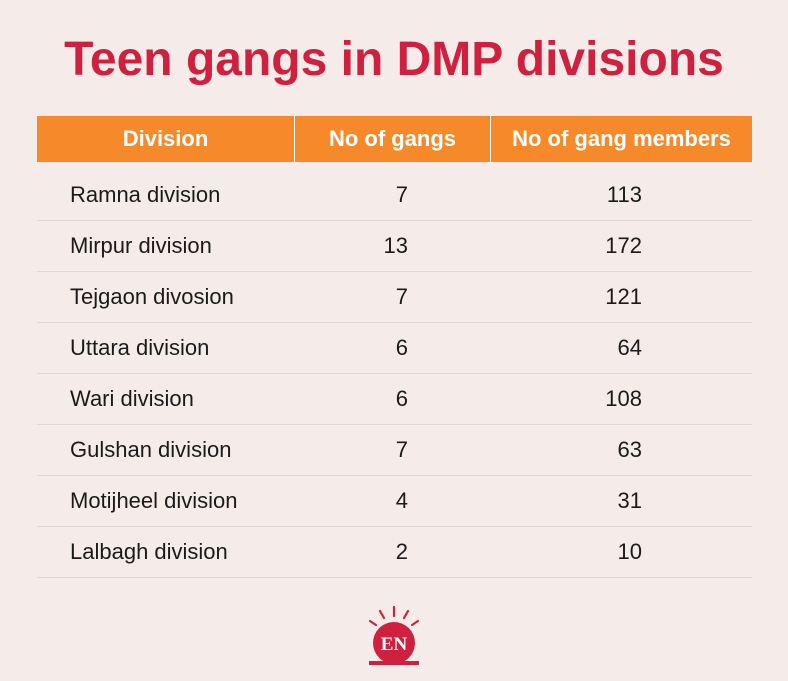 The width and height of the screenshot is (788, 681). I want to click on chart-title: Teen gangs in DMP divisions, so click(394, 59).